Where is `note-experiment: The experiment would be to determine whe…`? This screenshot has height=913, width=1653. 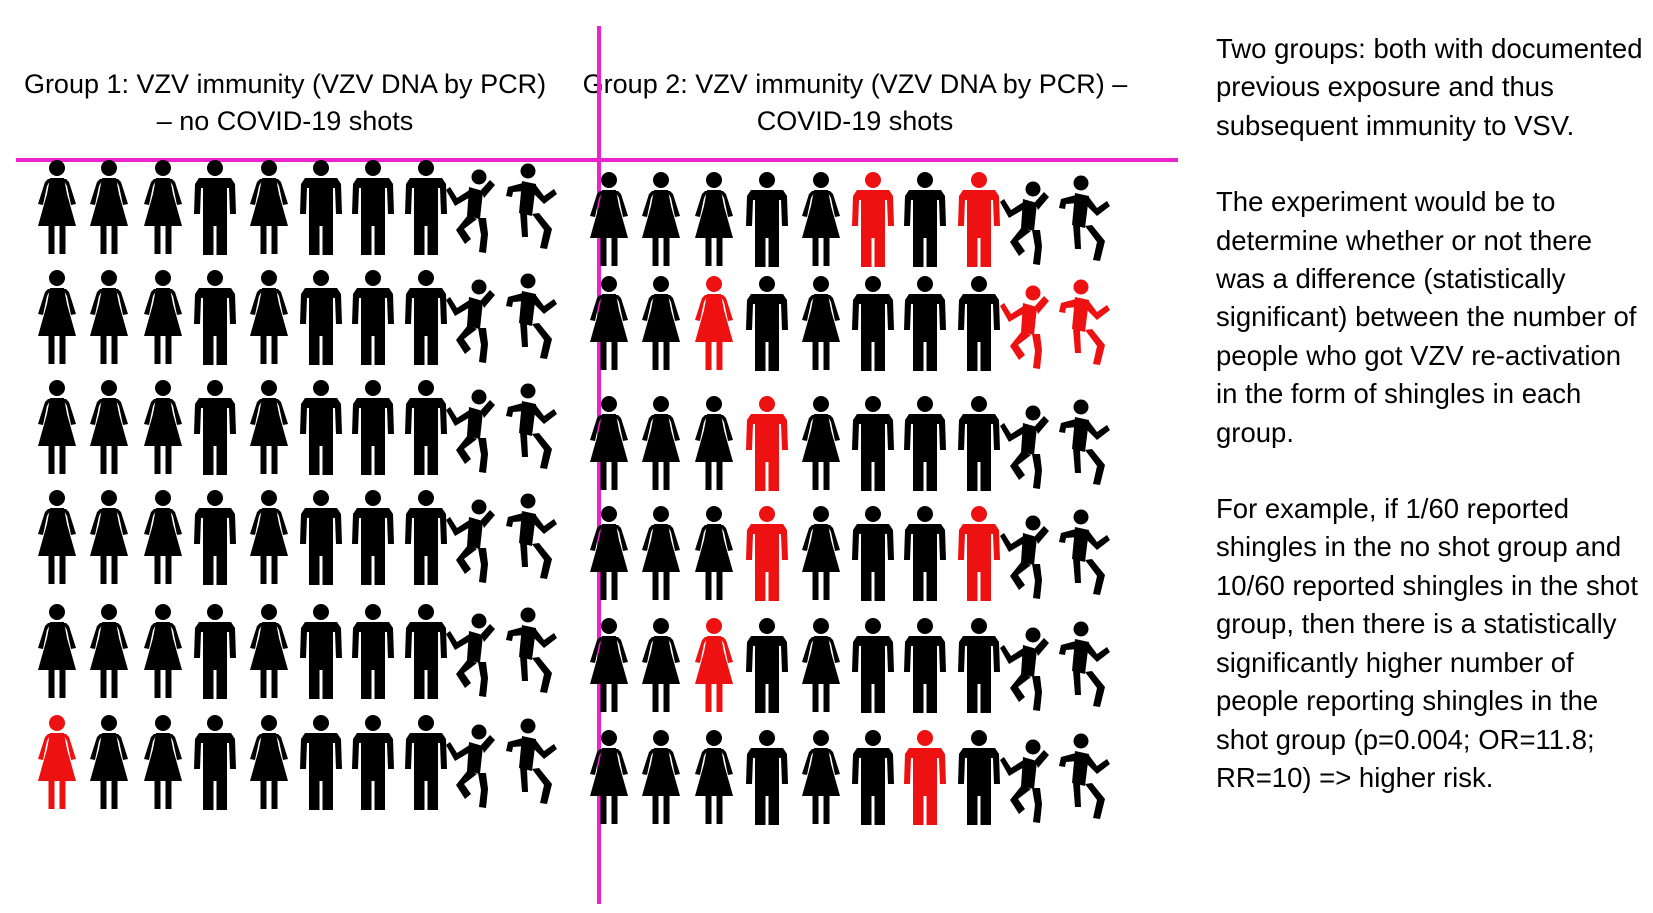
note-experiment: The experiment would be to determine whe… is located at coordinates (1426, 317).